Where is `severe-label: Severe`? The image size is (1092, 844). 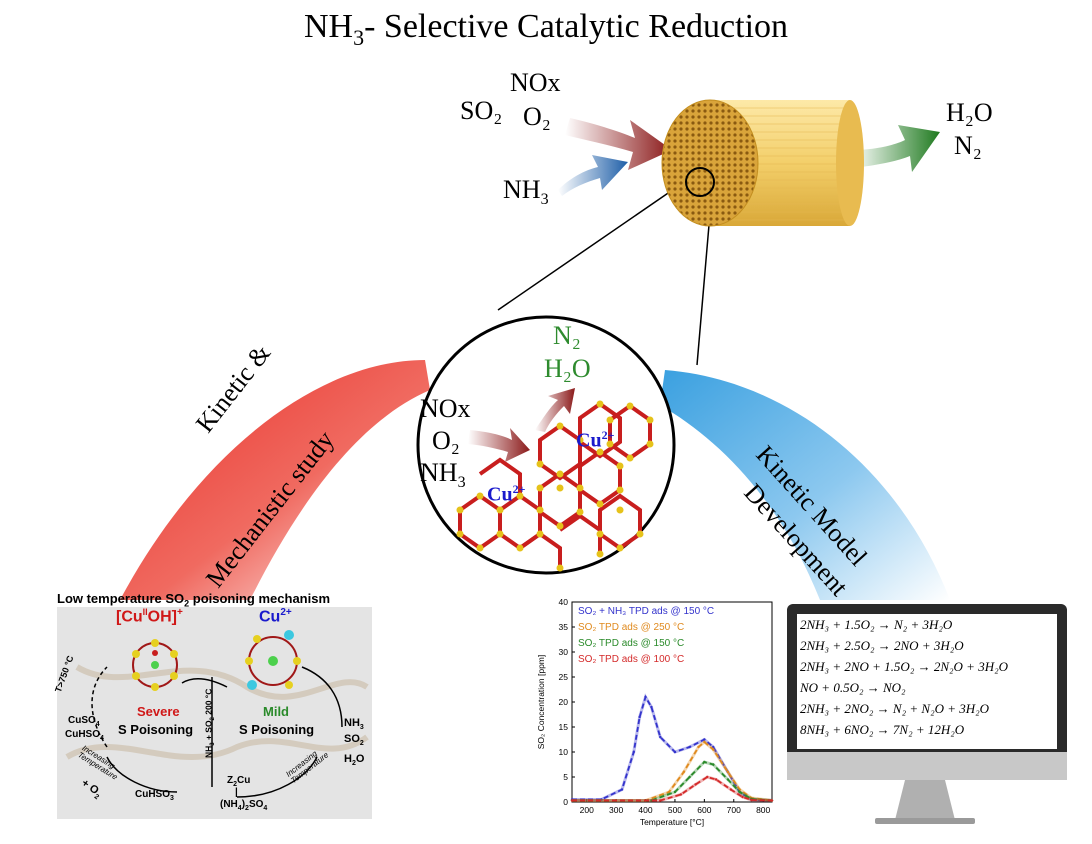
severe-label: Severe is located at coordinates (158, 711).